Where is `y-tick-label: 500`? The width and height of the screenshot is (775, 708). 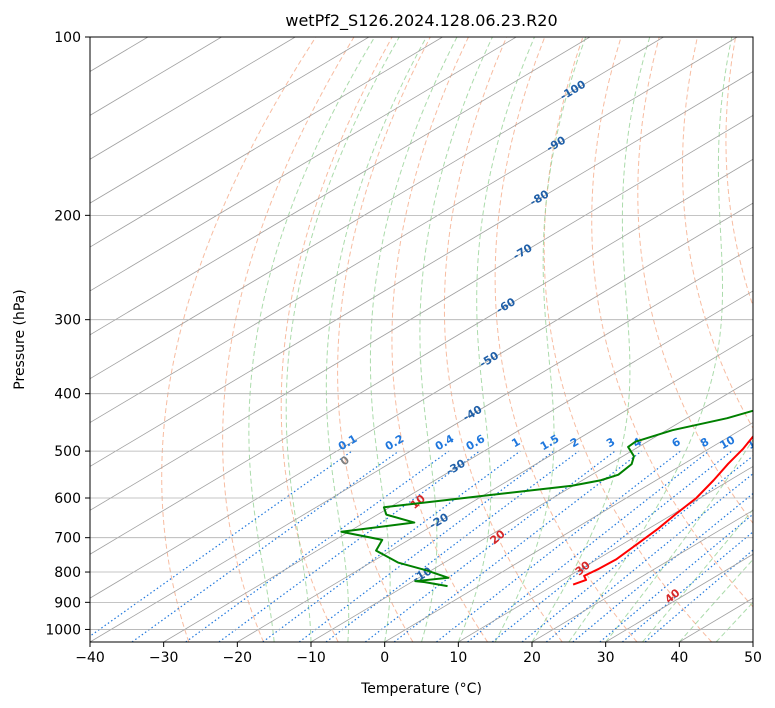
y-tick-label: 500 is located at coordinates (67, 452).